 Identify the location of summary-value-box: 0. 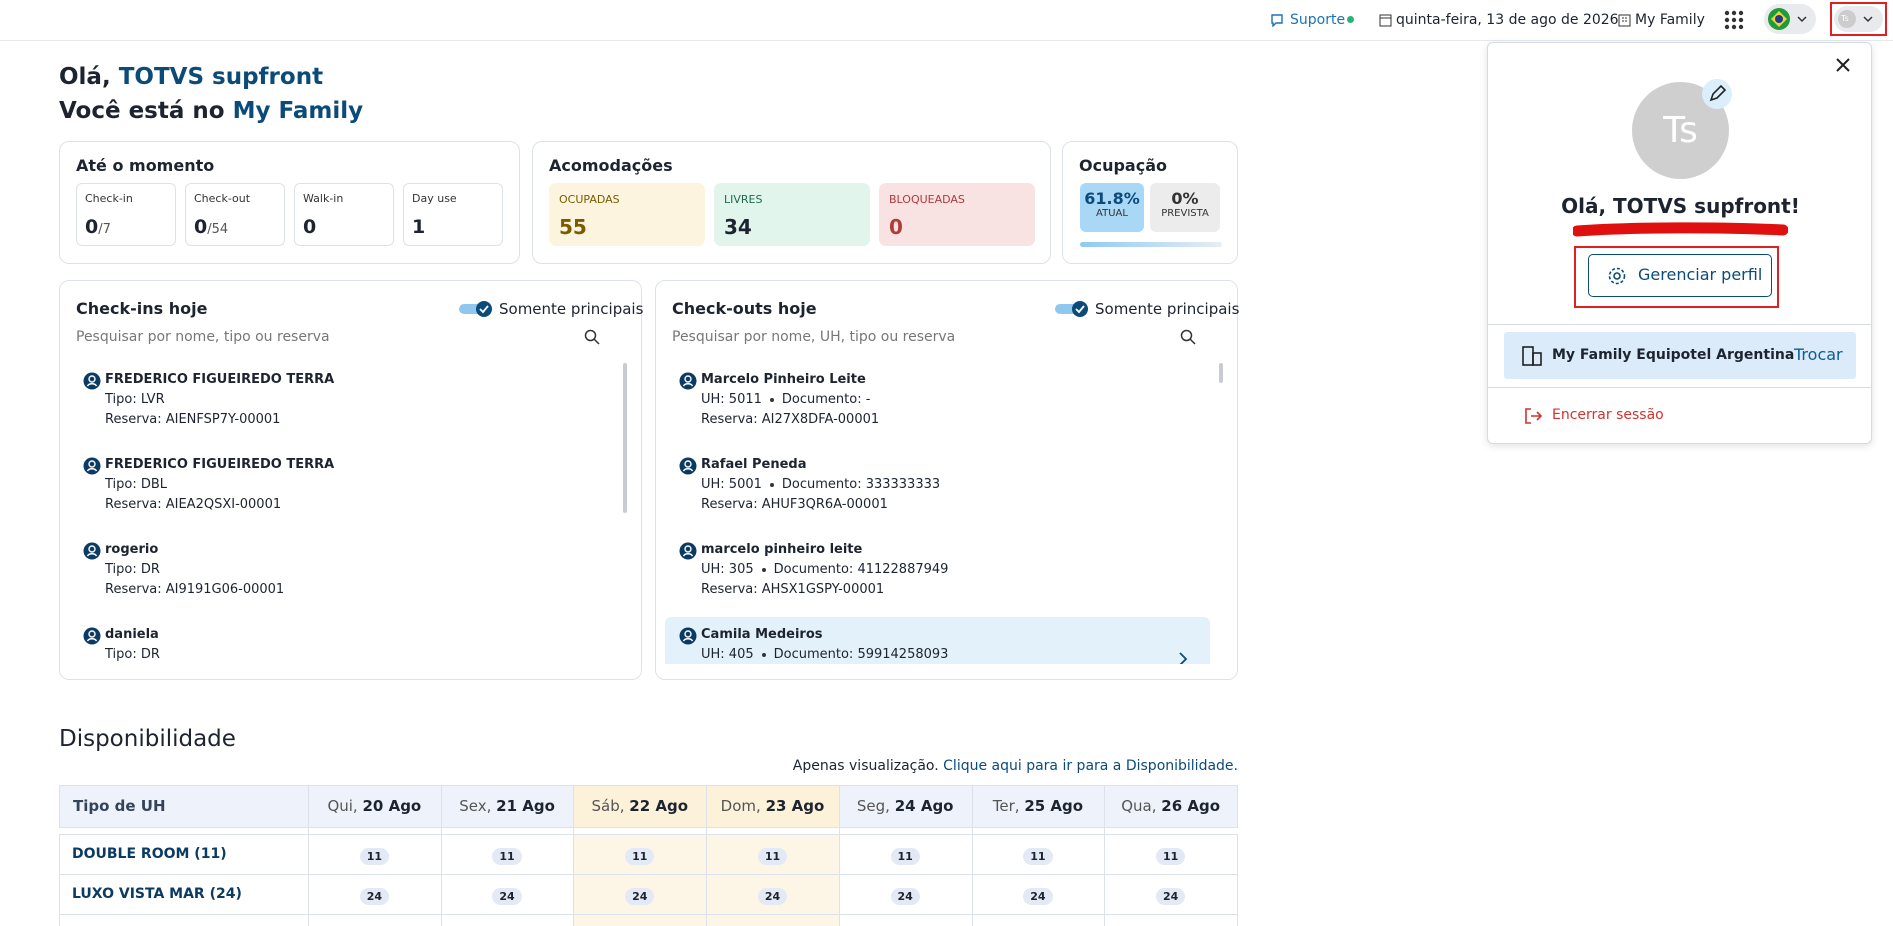
(309, 227).